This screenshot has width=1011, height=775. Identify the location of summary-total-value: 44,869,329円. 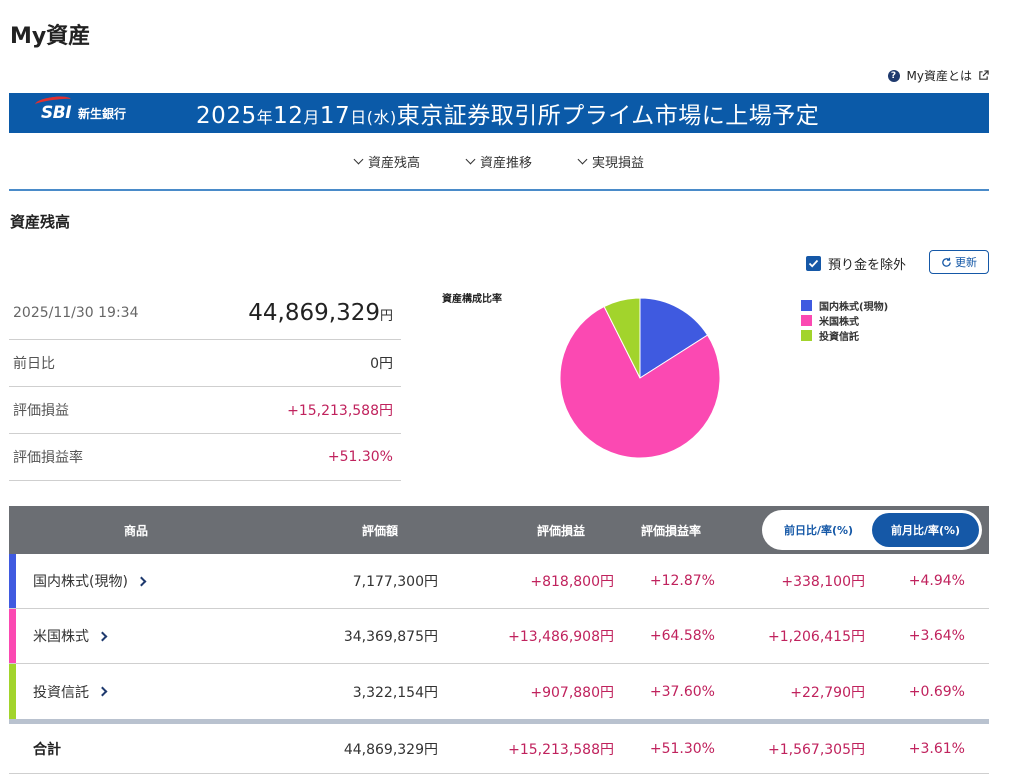
(320, 313).